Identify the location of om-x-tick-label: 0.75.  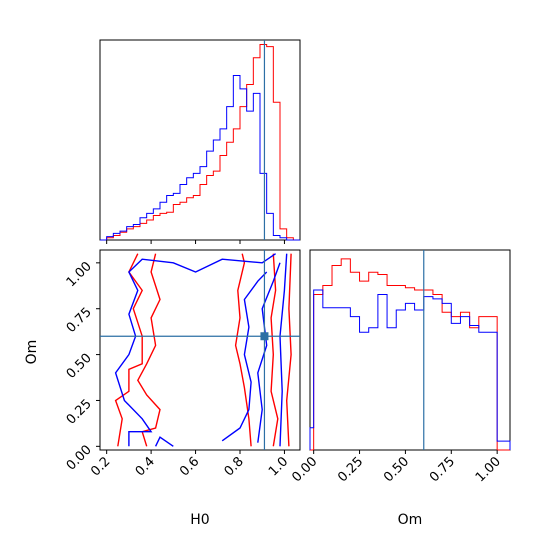
(442, 469).